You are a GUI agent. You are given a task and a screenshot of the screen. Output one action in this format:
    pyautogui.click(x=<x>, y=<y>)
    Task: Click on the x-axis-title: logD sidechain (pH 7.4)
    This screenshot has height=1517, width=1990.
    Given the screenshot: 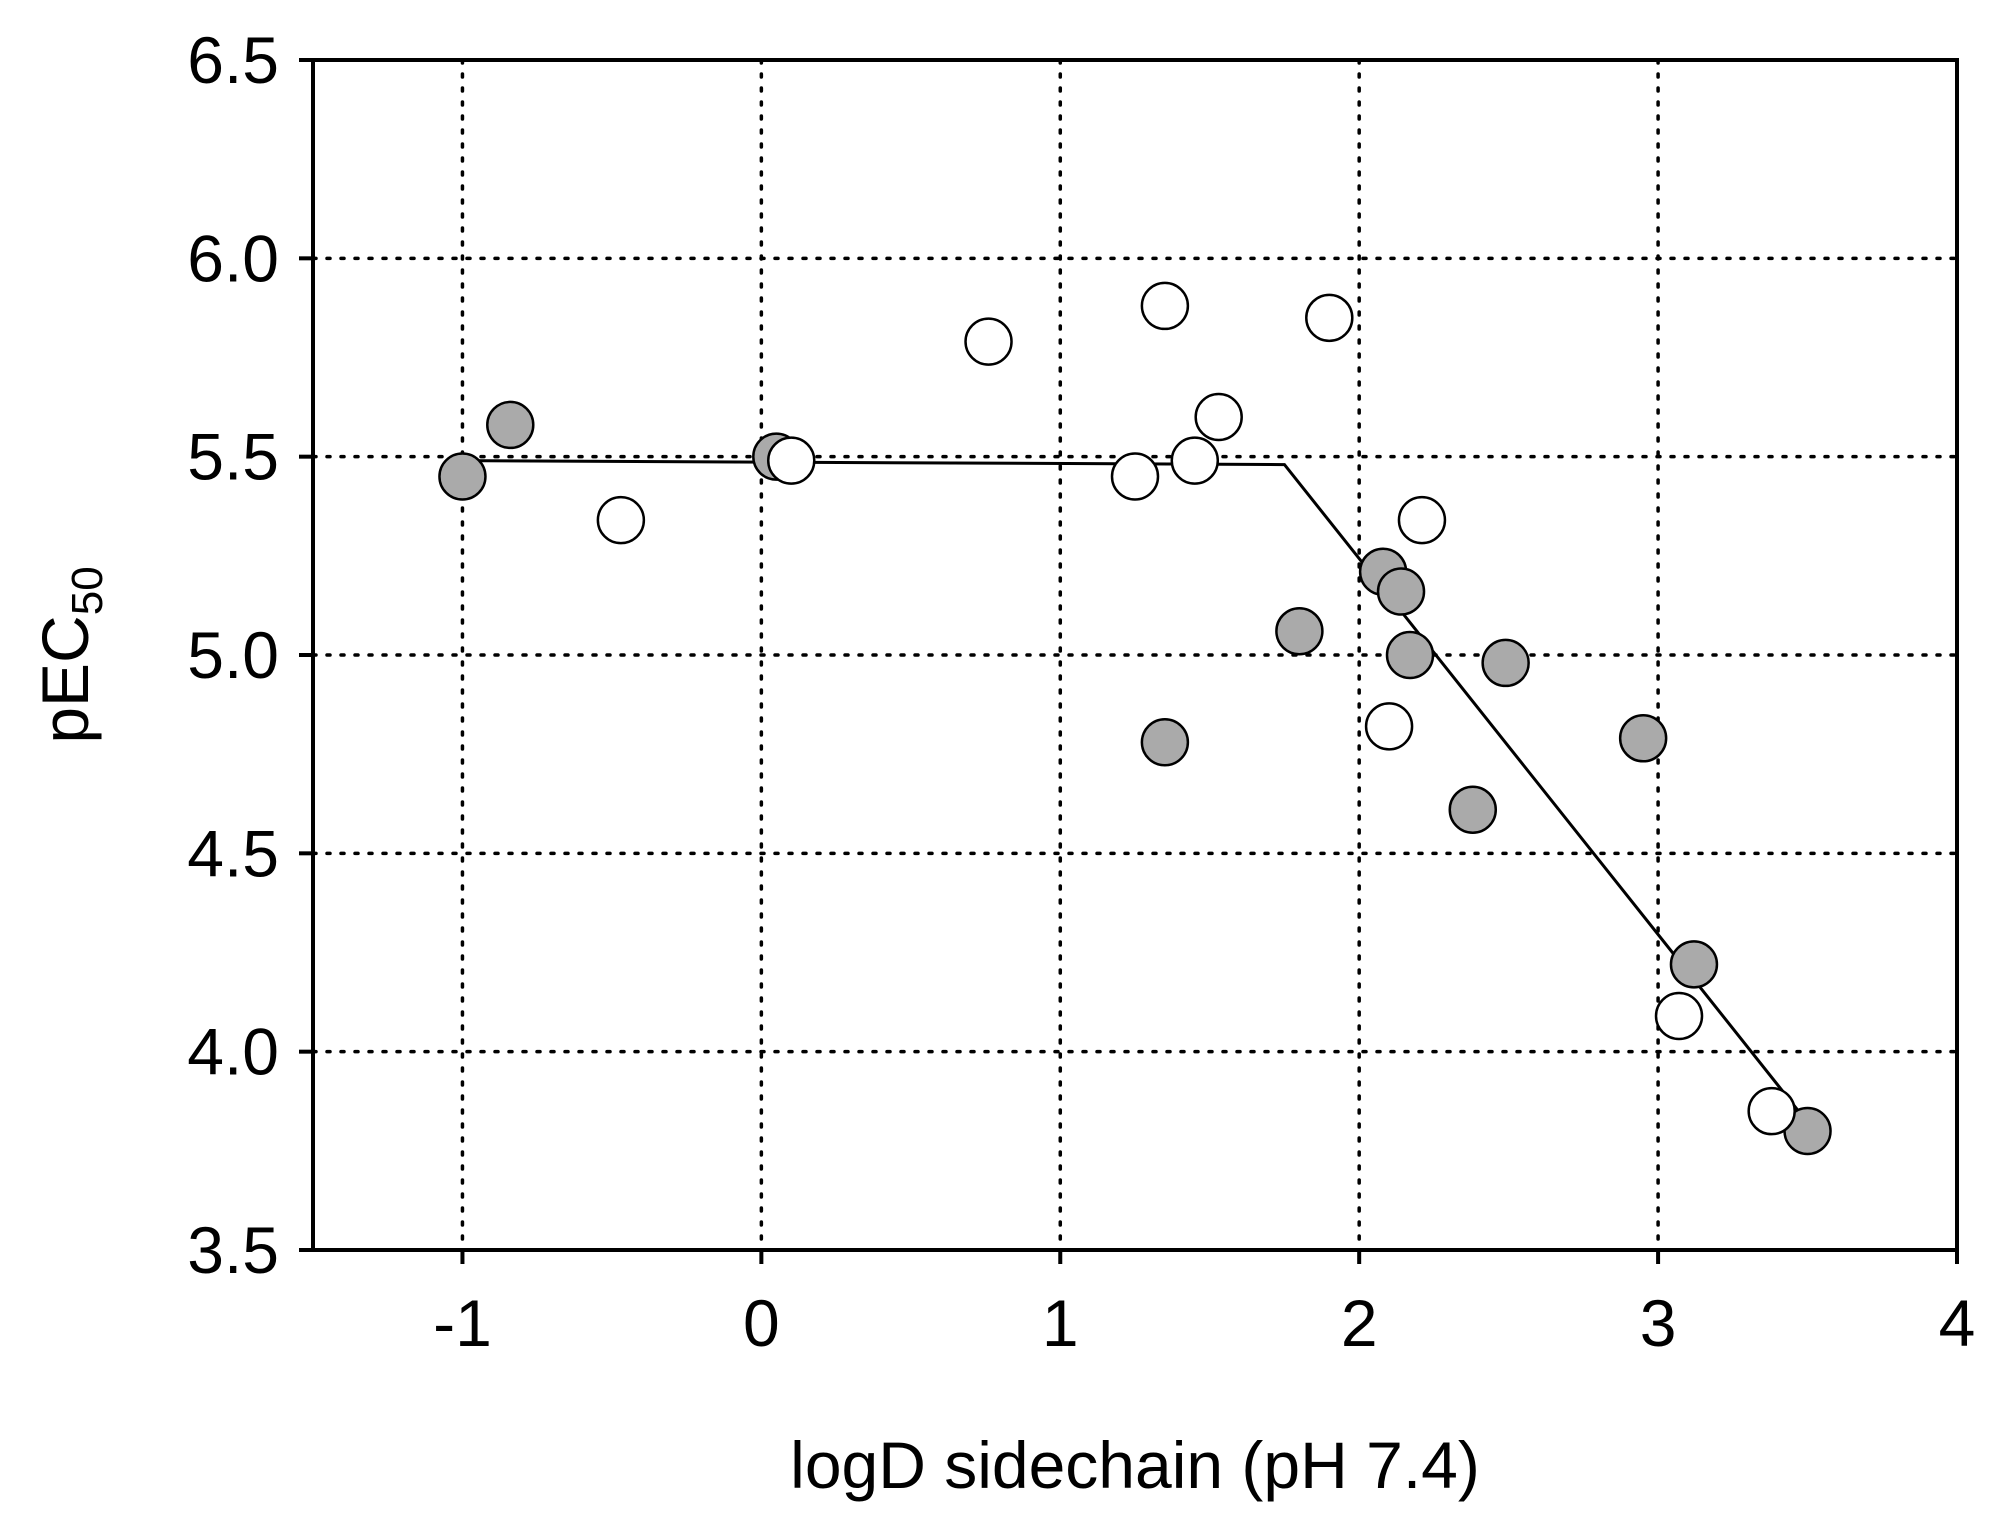 What is the action you would take?
    pyautogui.click(x=1135, y=1465)
    